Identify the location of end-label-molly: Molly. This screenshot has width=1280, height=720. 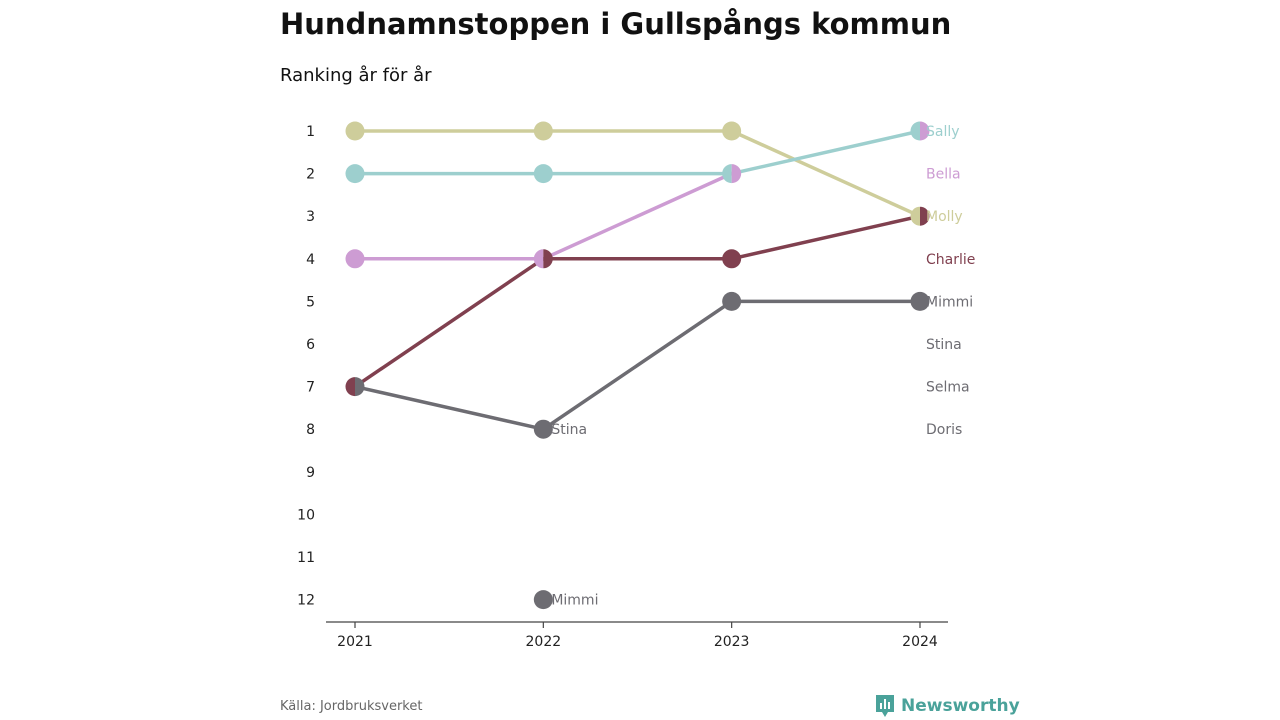
(944, 217).